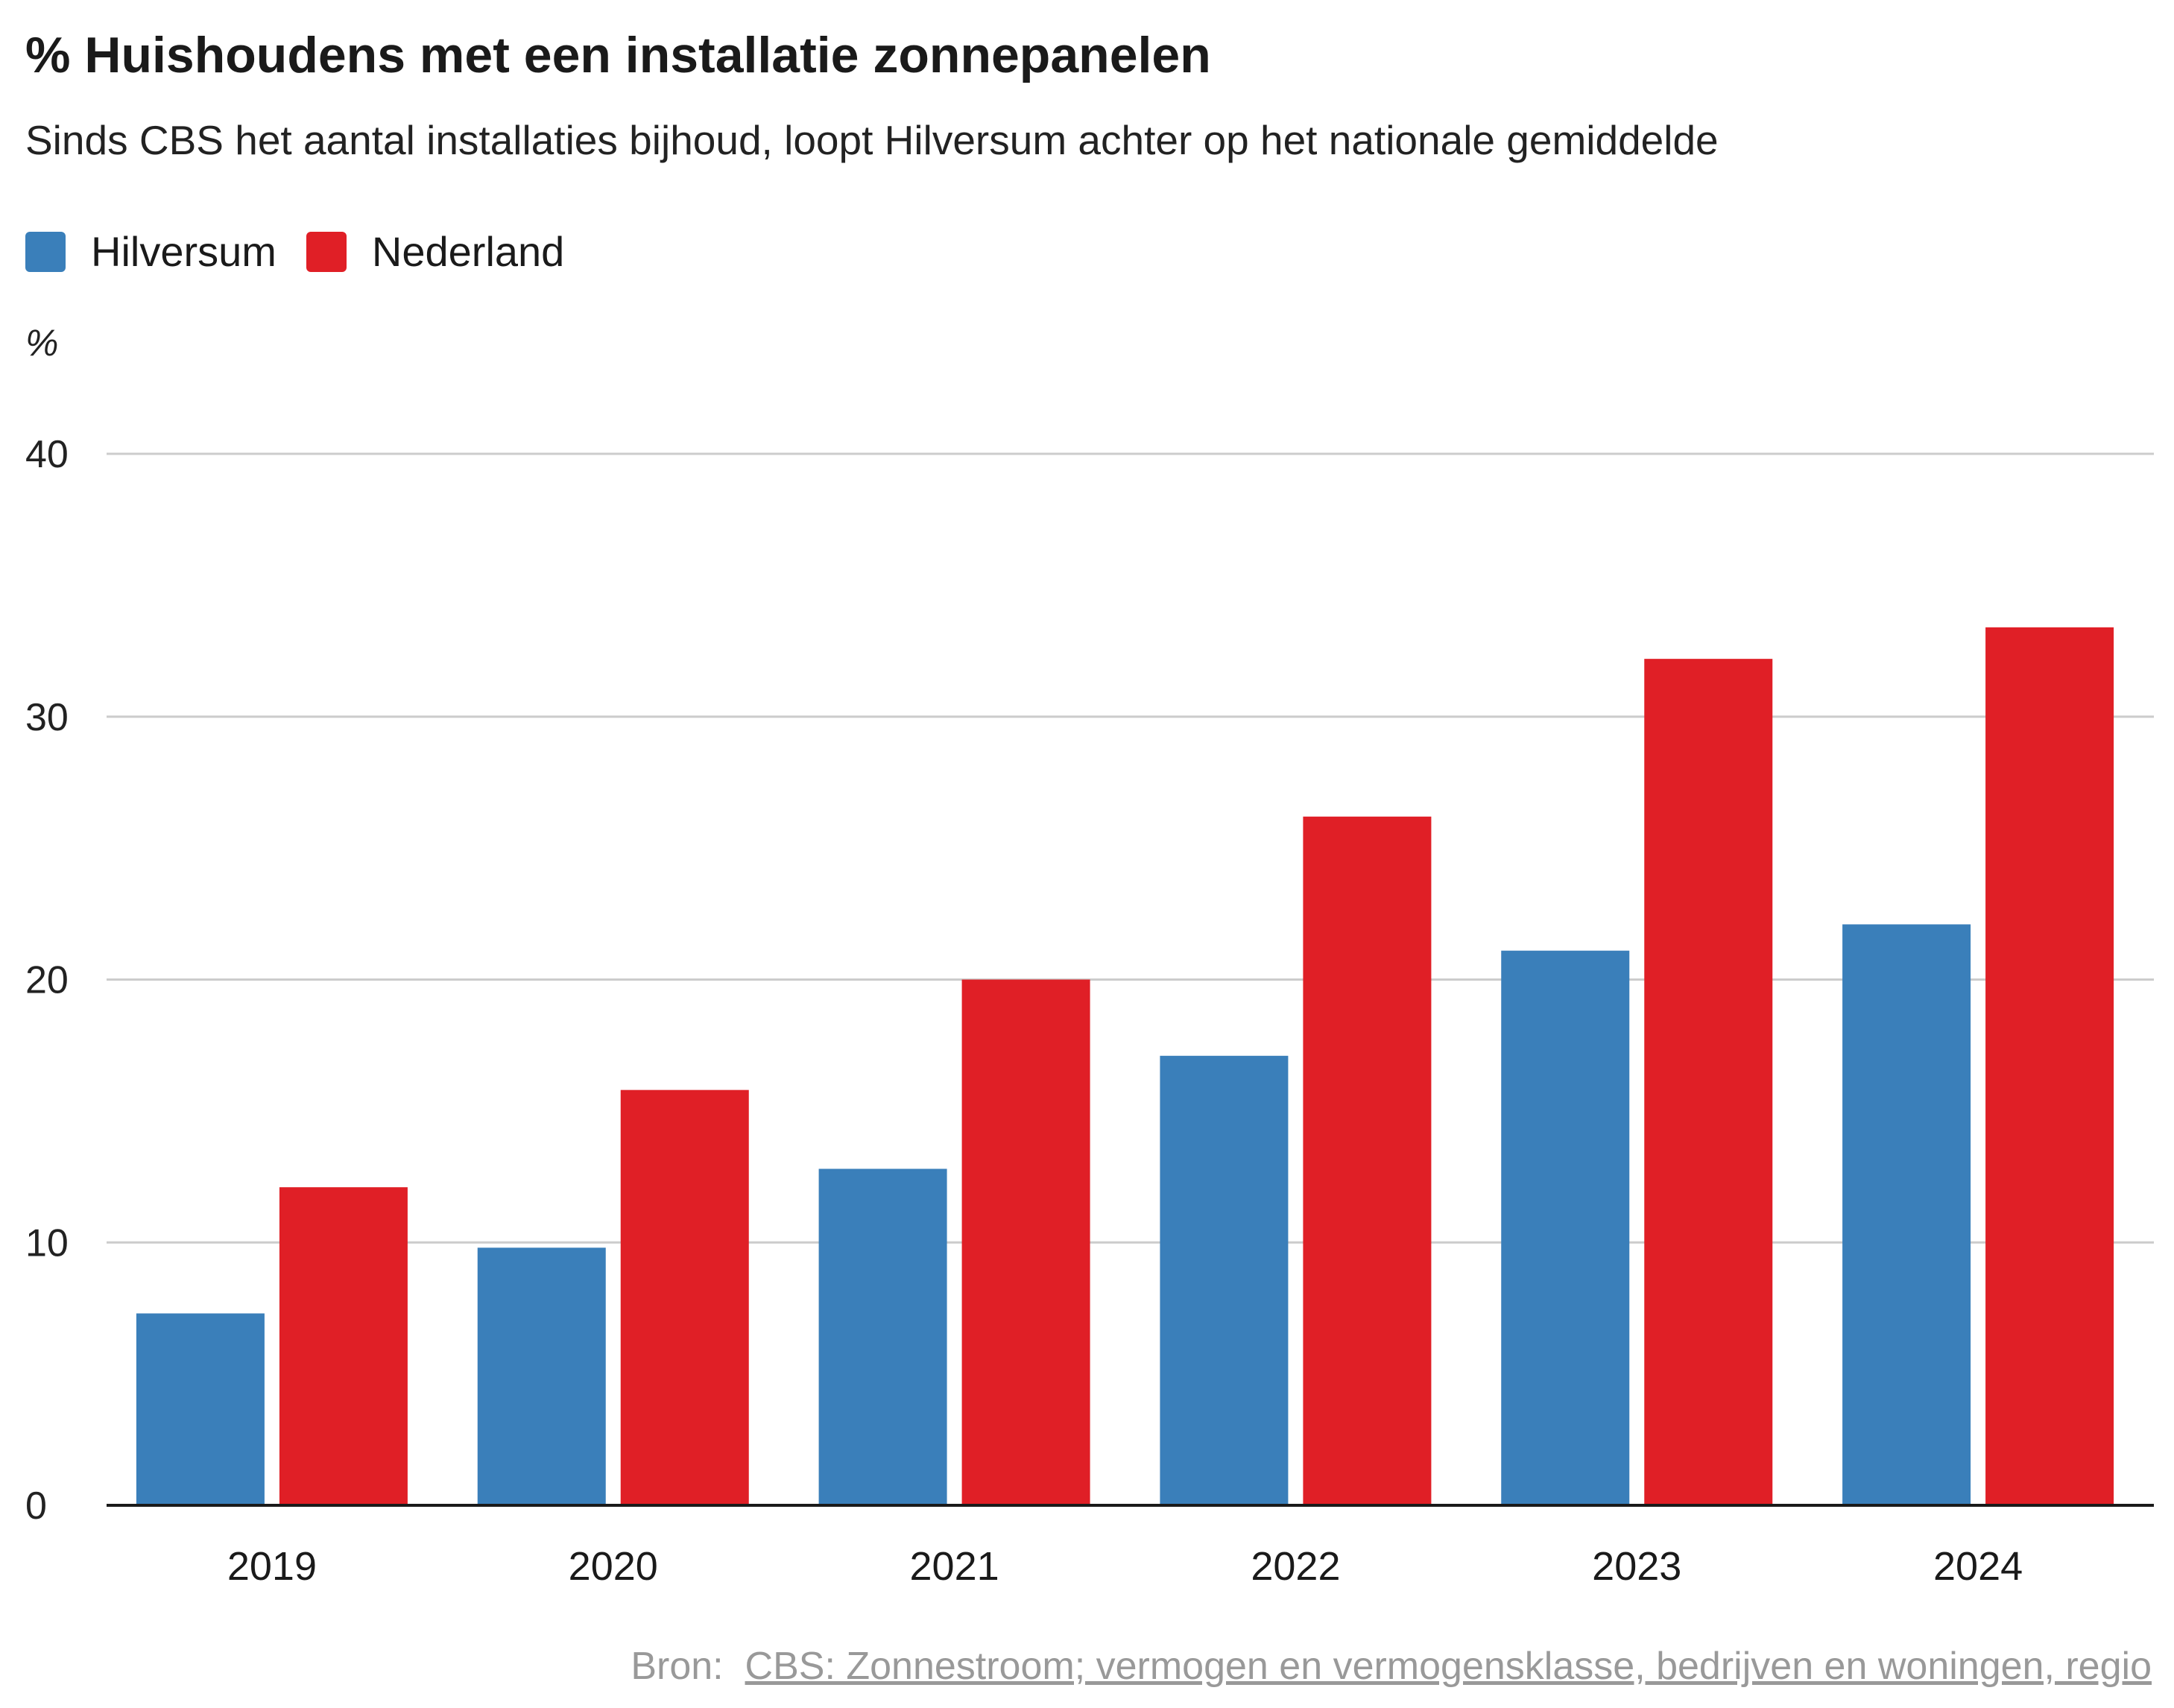  Describe the element at coordinates (2049, 1066) in the screenshot. I see `bar-nederland-2024` at that location.